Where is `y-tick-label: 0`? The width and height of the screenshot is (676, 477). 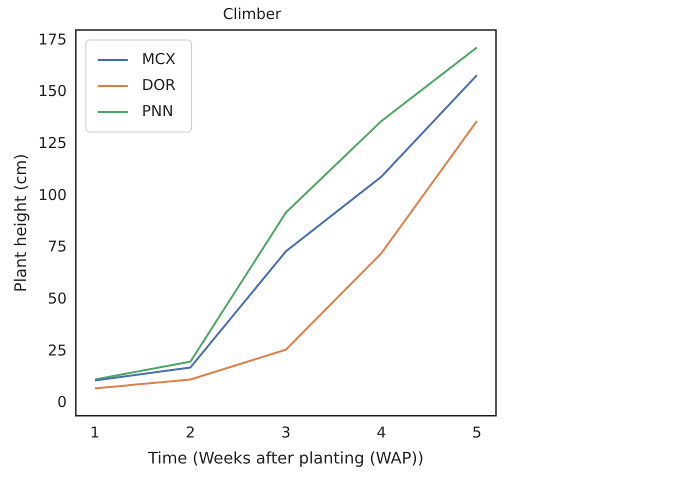
y-tick-label: 0 is located at coordinates (62, 402).